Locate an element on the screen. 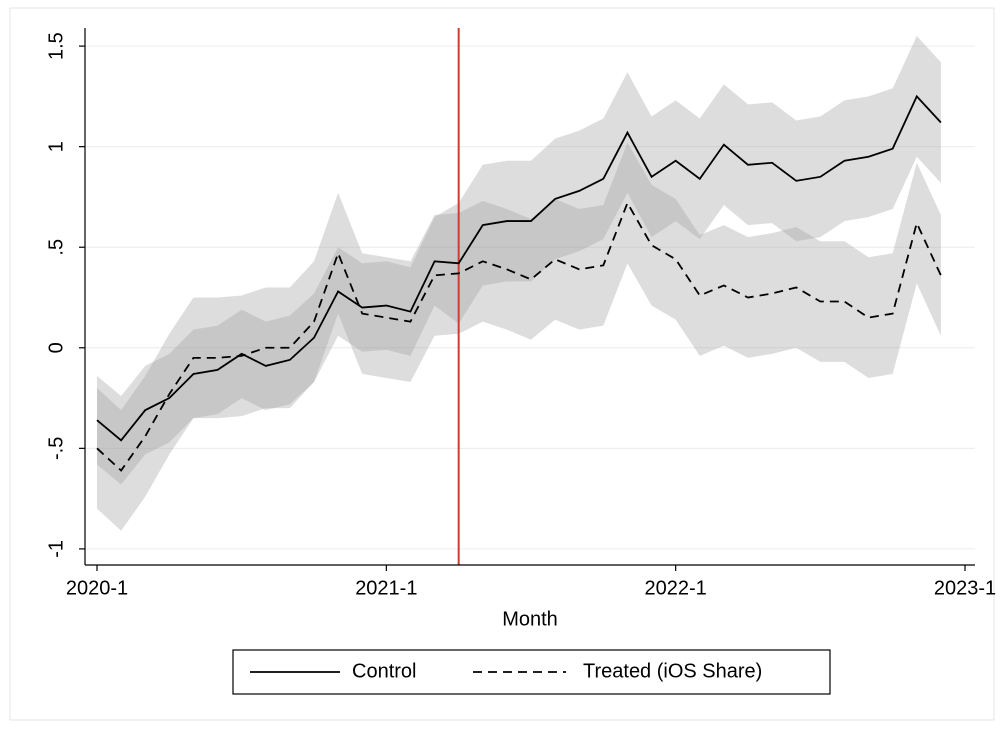 This screenshot has height=729, width=1002. x-tick-label: 2023-1 is located at coordinates (965, 588).